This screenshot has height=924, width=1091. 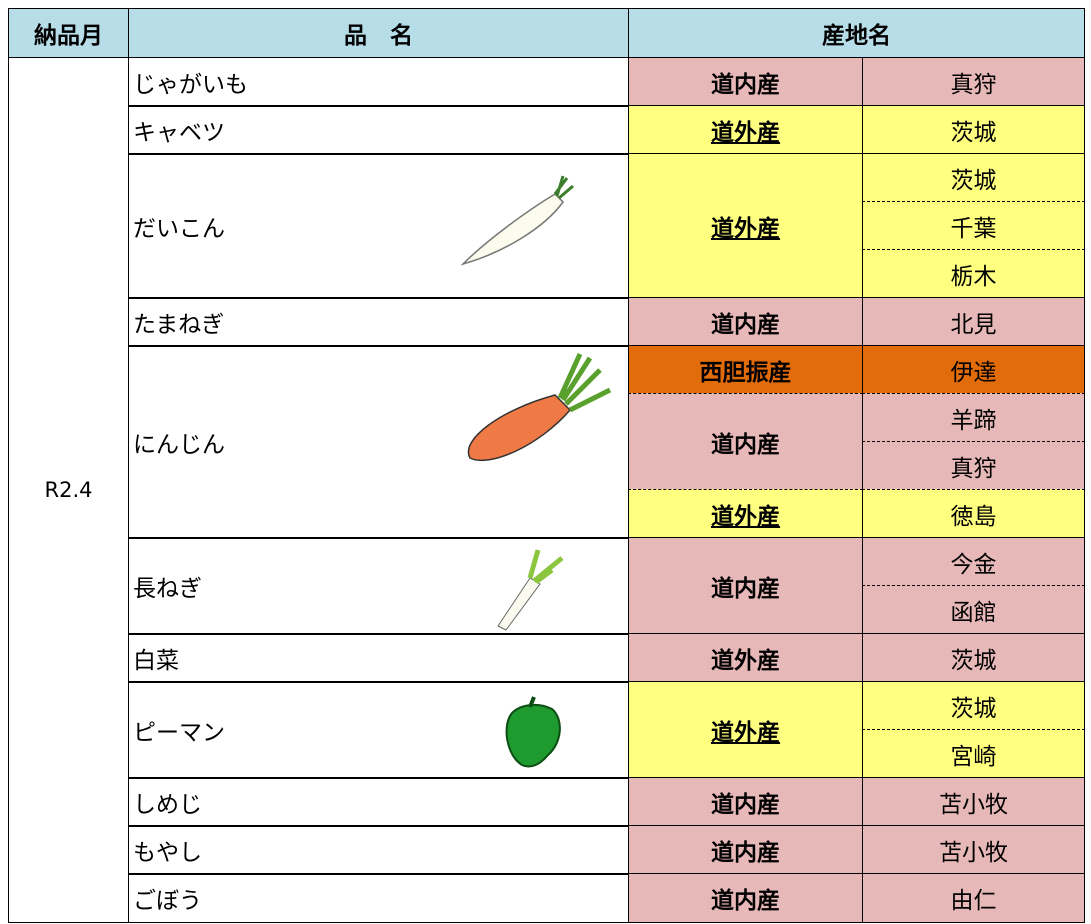 What do you see at coordinates (378, 850) in the screenshot?
I see `item-cell: もやし` at bounding box center [378, 850].